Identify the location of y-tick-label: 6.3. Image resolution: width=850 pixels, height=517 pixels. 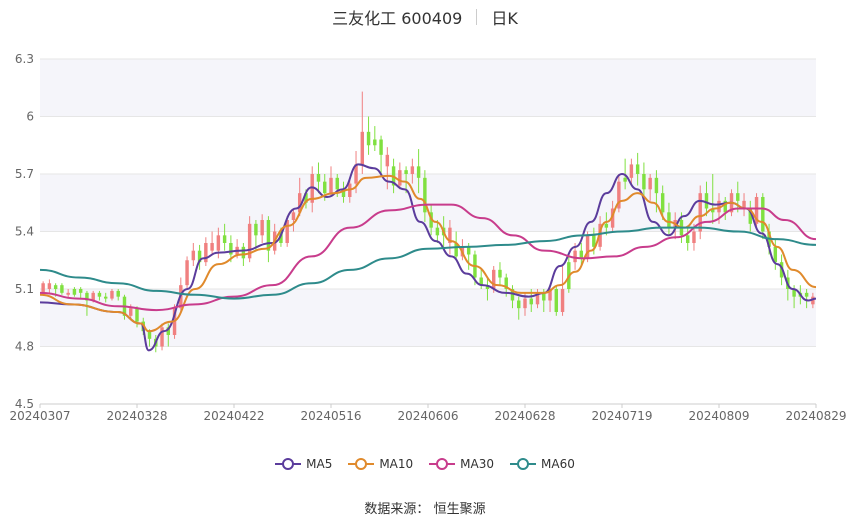
(24, 59).